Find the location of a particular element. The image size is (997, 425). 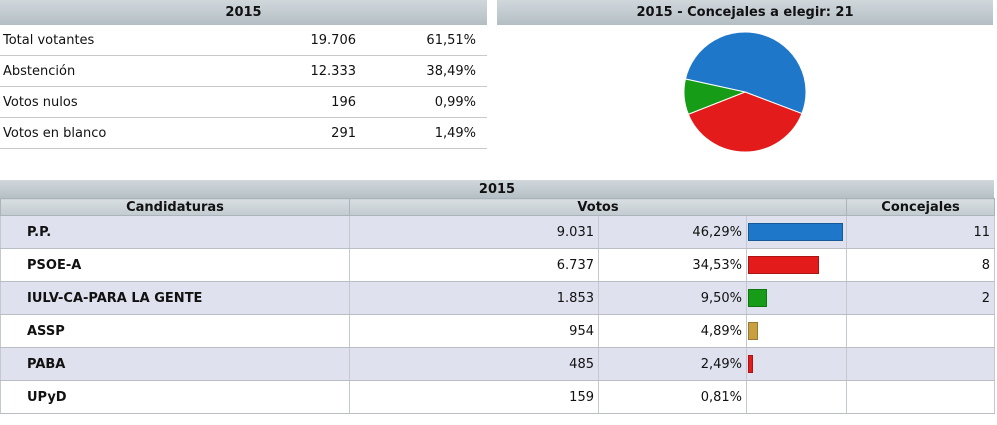

summary-percent: 1,49% is located at coordinates (422, 133).